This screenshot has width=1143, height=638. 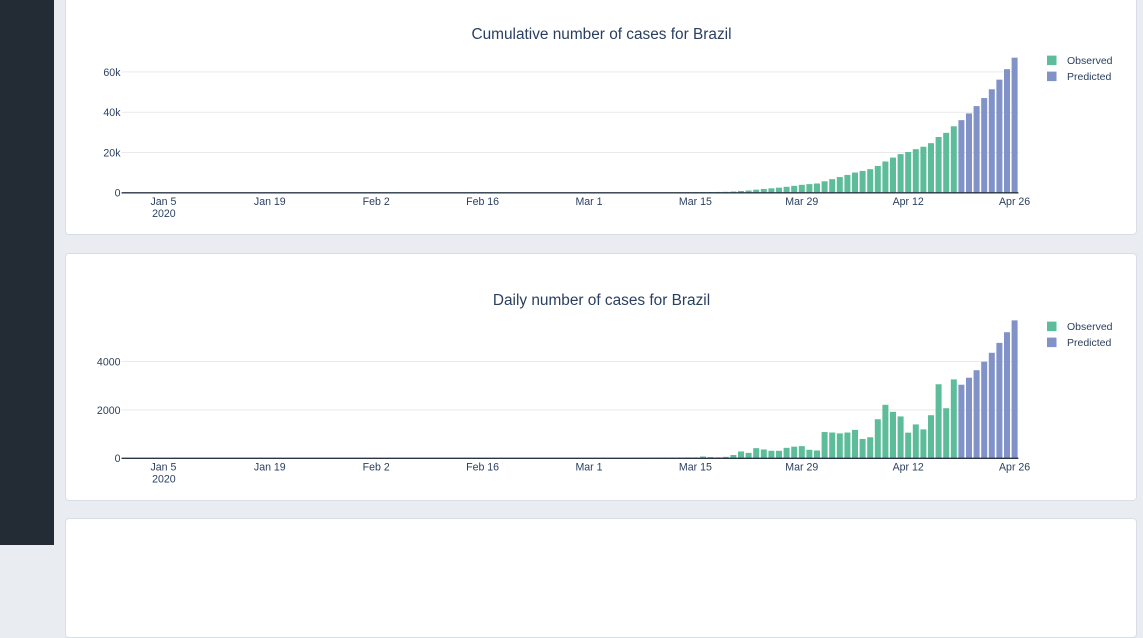 I want to click on svg-text: 2000, so click(x=109, y=411).